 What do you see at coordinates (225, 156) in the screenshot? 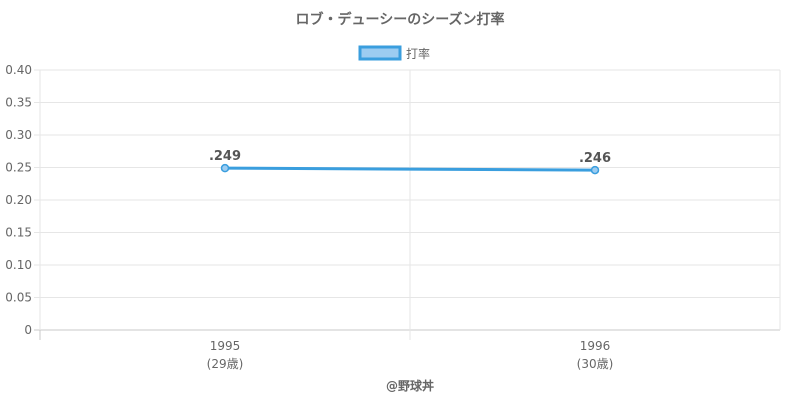
I see `data-label: .249` at bounding box center [225, 156].